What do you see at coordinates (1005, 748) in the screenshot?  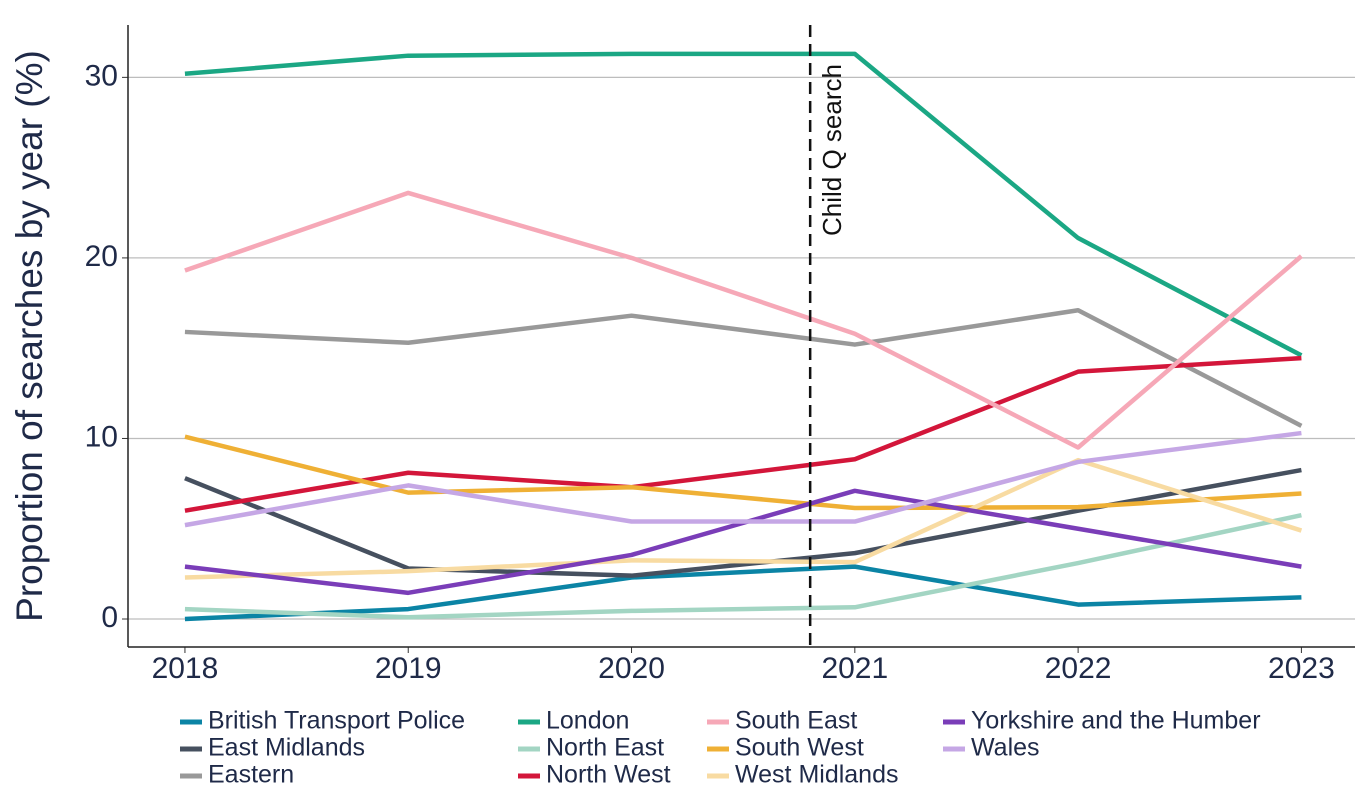 I see `legend-label: Wales` at bounding box center [1005, 748].